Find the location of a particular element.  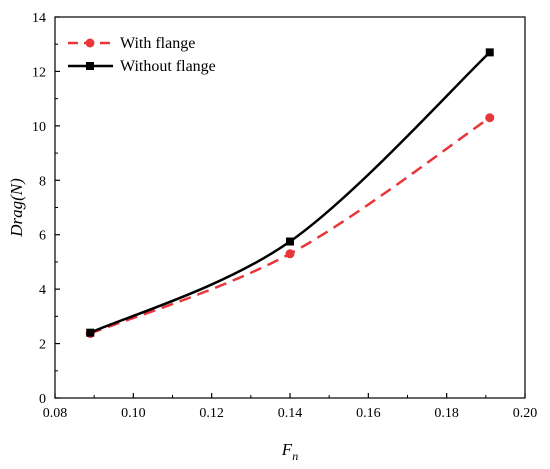

y-tick-label: 2 is located at coordinates (42, 345).